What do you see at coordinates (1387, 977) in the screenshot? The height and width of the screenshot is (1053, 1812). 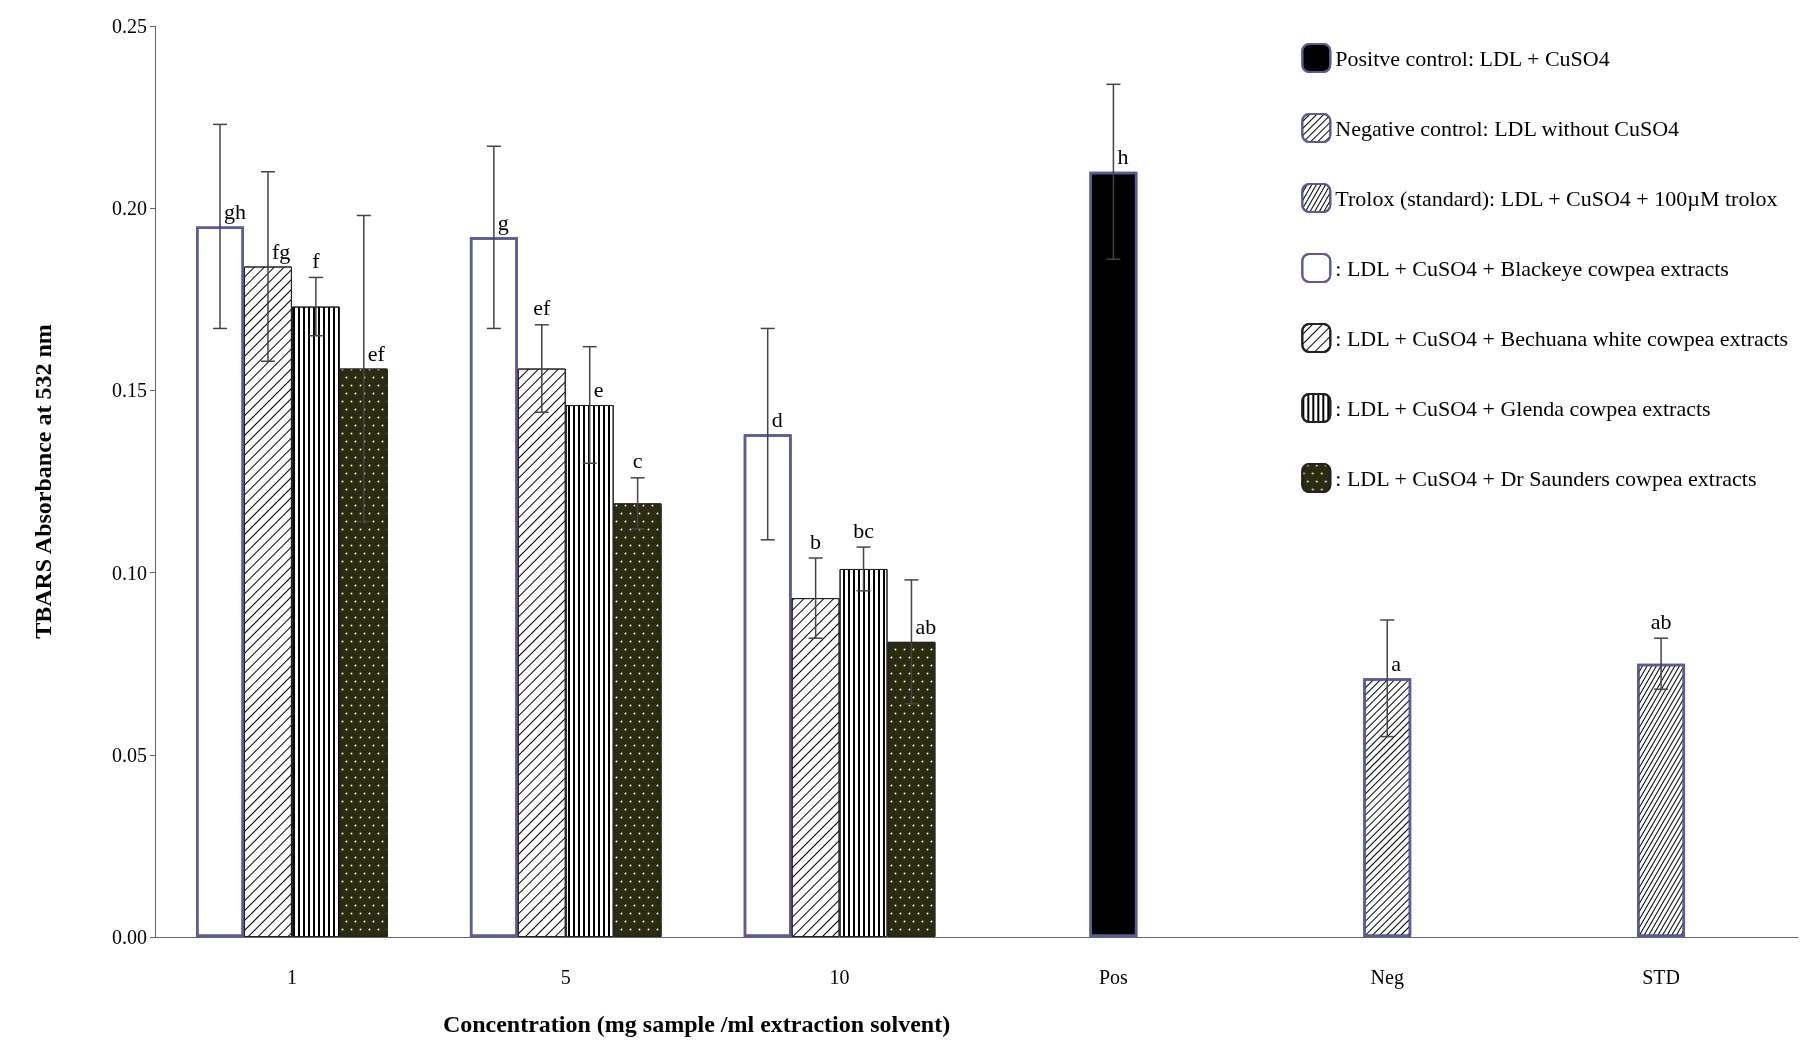 I see `x-tick-label: Neg` at bounding box center [1387, 977].